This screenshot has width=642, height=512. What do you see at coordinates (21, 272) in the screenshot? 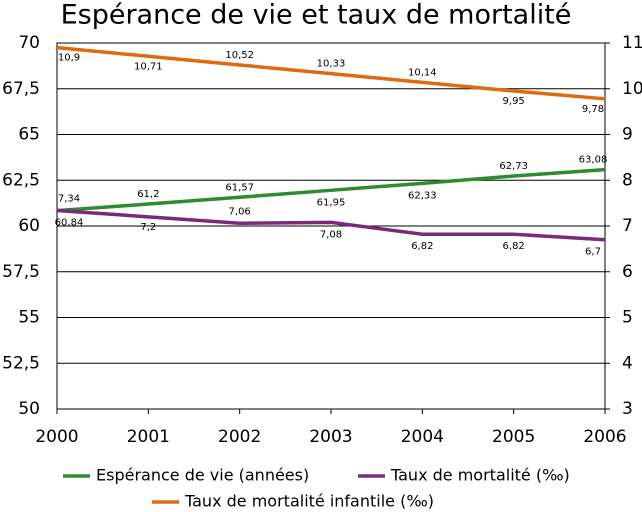
I see `y-tick-label: 57,5` at bounding box center [21, 272].